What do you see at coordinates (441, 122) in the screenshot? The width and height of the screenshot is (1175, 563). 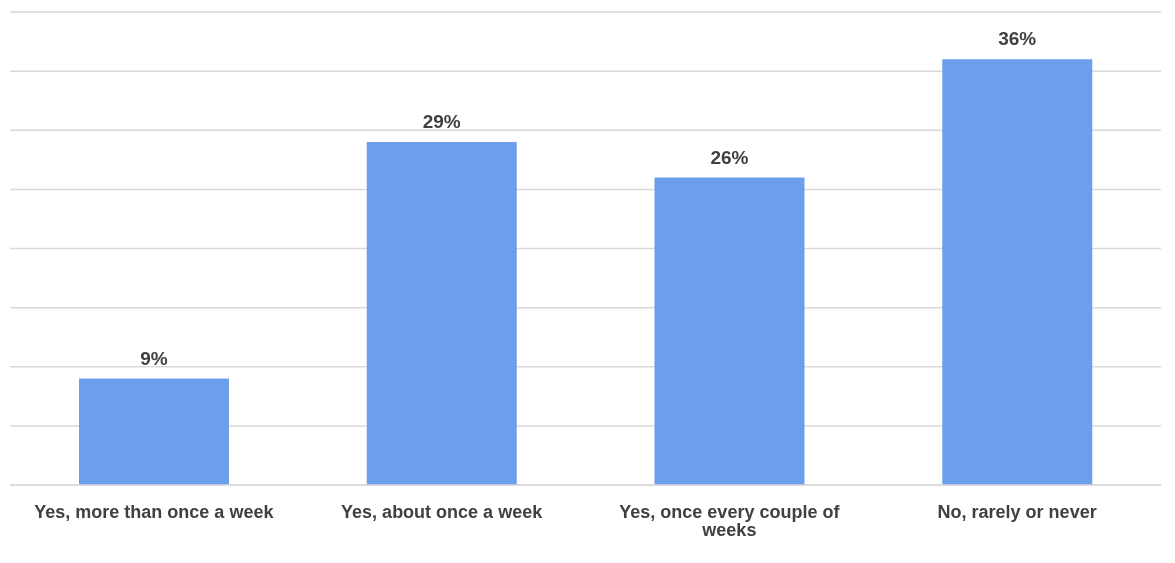 I see `data-label: 29%` at bounding box center [441, 122].